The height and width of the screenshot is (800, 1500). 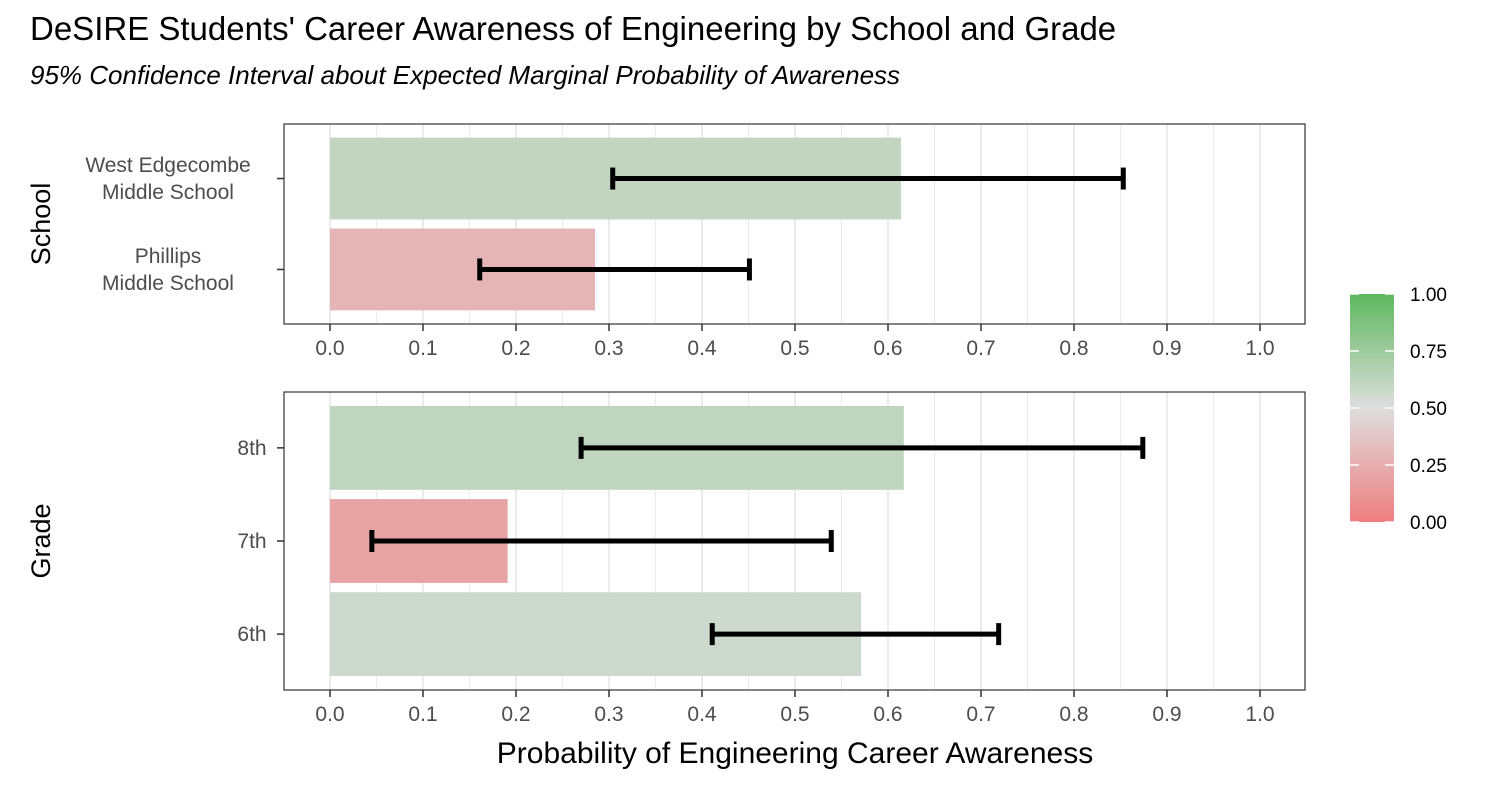 I want to click on y-tick-label: West Edgecombe Middle School, so click(x=167, y=179).